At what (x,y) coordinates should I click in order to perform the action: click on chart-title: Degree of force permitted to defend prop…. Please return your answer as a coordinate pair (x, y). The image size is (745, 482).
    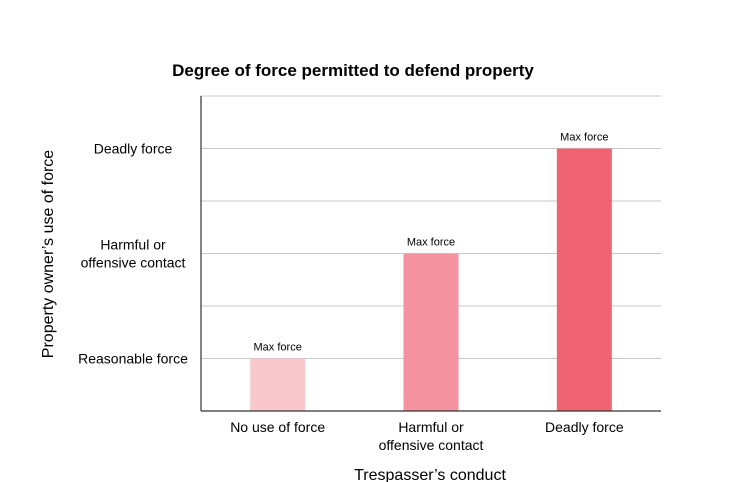
    Looking at the image, I should click on (353, 70).